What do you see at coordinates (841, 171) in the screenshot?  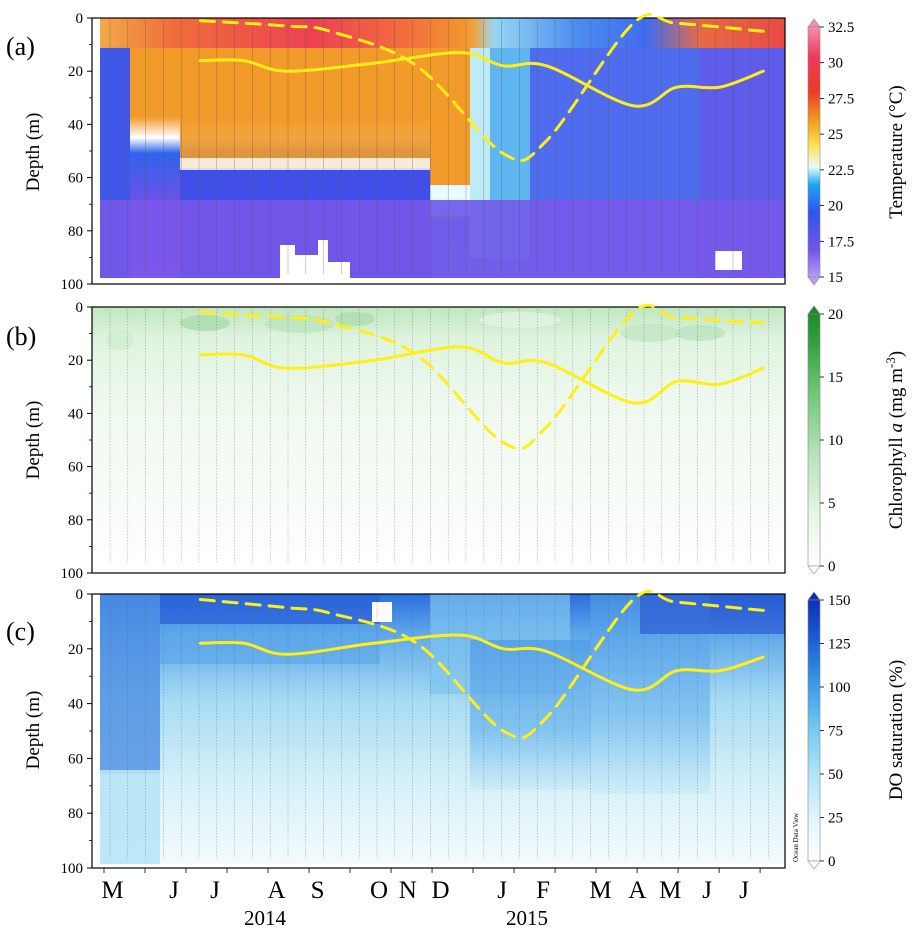 I see `colorbar-tick-label: 22.5` at bounding box center [841, 171].